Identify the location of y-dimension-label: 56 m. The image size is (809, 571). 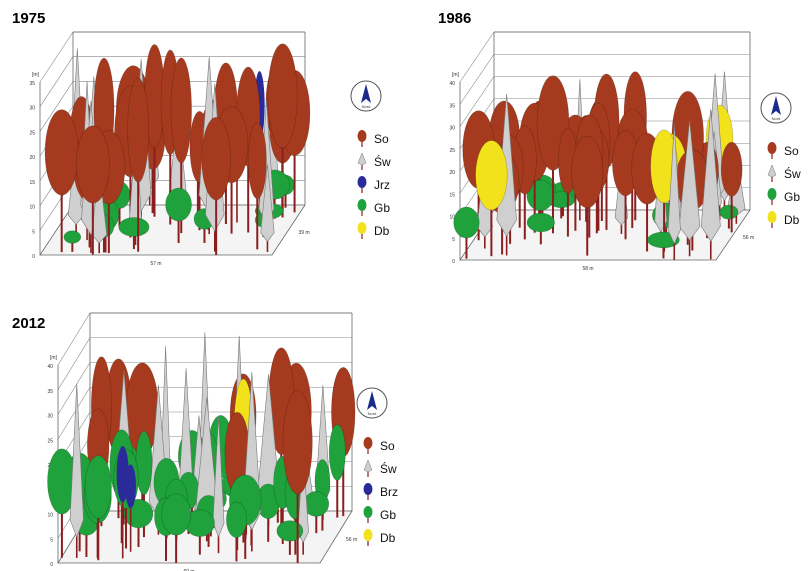
(351, 540).